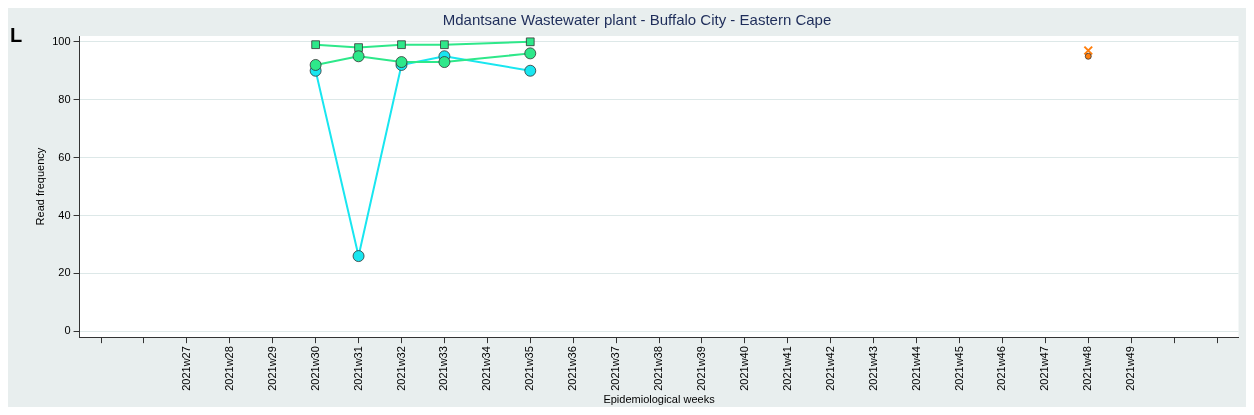  I want to click on x-tick-label: 2021w33, so click(443, 368).